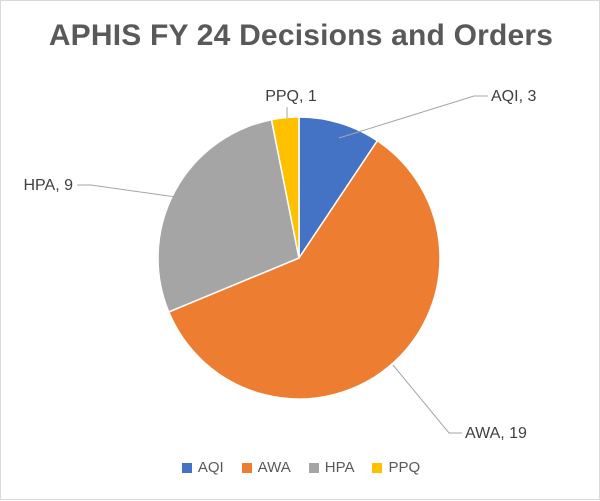 This screenshot has width=600, height=501. I want to click on pie-slice-aqi, so click(338, 188).